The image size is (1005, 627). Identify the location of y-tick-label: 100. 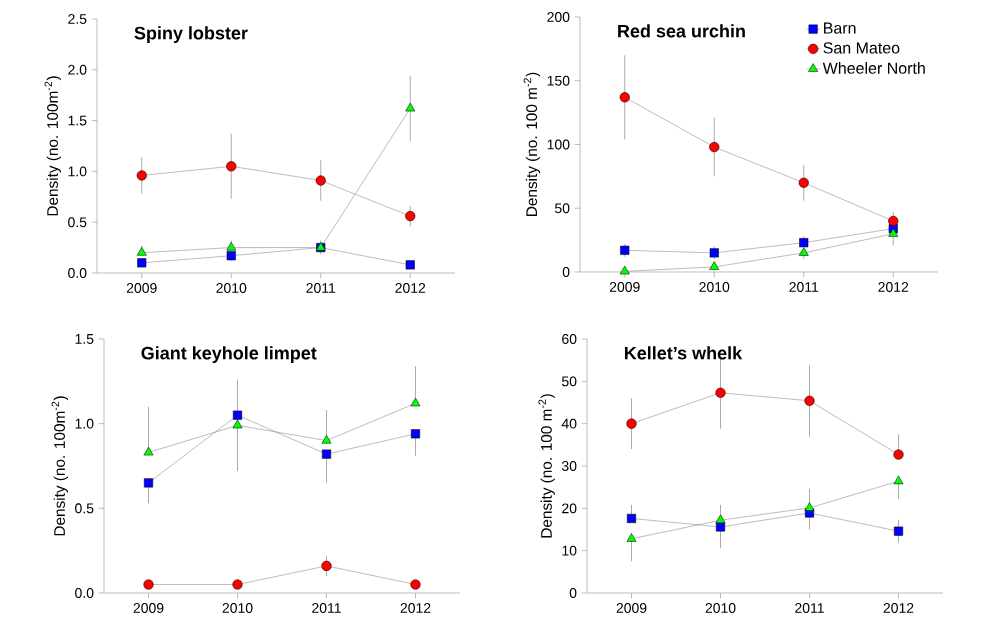
(558, 144).